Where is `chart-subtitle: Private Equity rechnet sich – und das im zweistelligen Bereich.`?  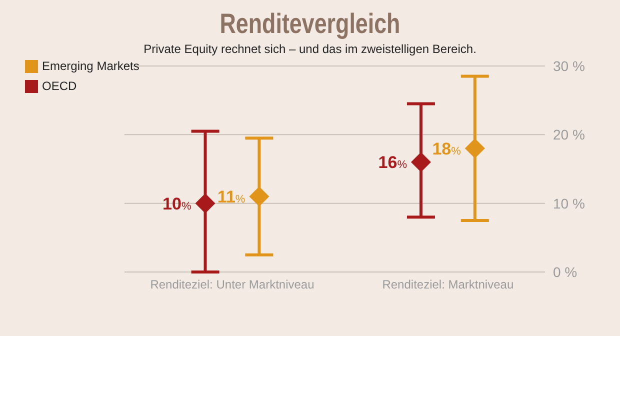
chart-subtitle: Private Equity rechnet sich – und das im zweistelligen Bereich. is located at coordinates (310, 49).